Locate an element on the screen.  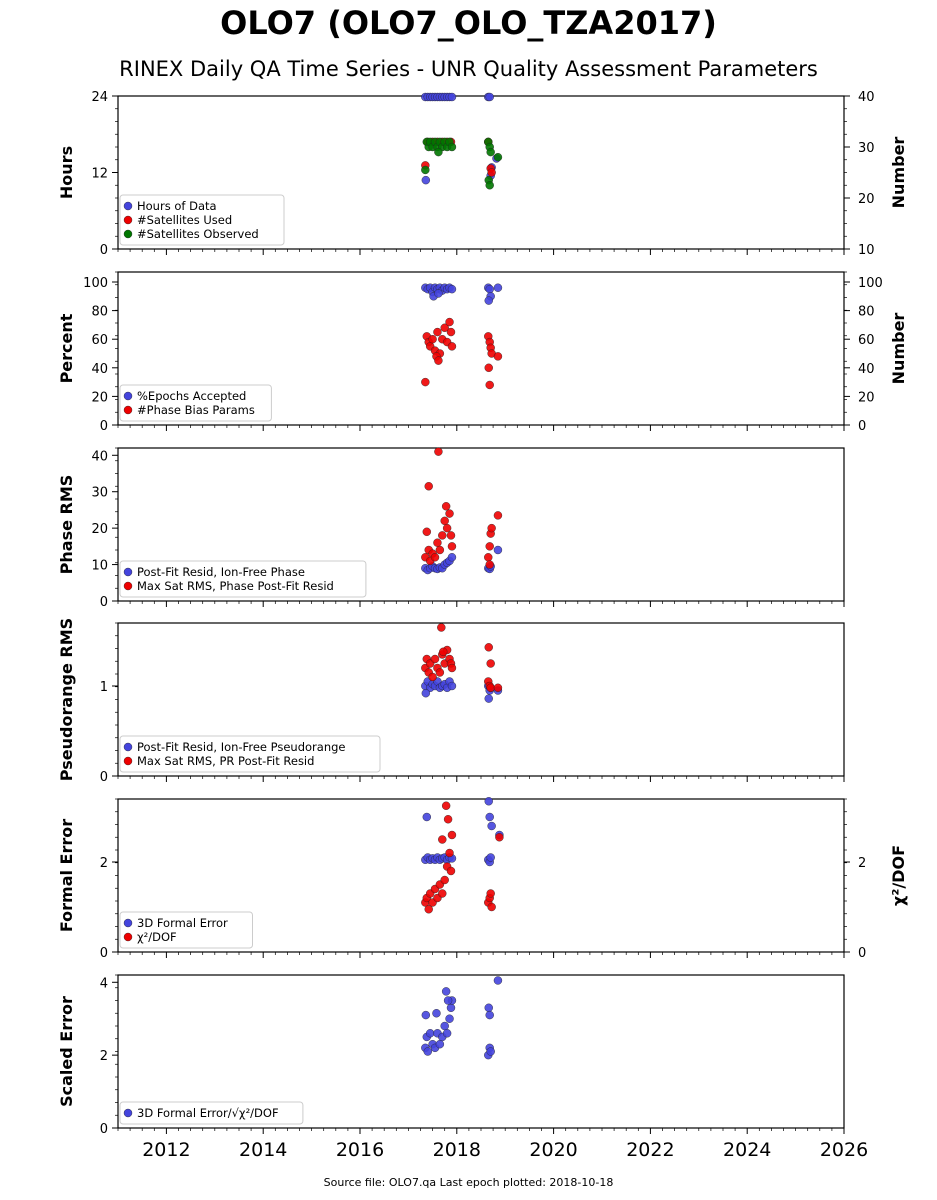
y-tick-label: 4 is located at coordinates (104, 983).